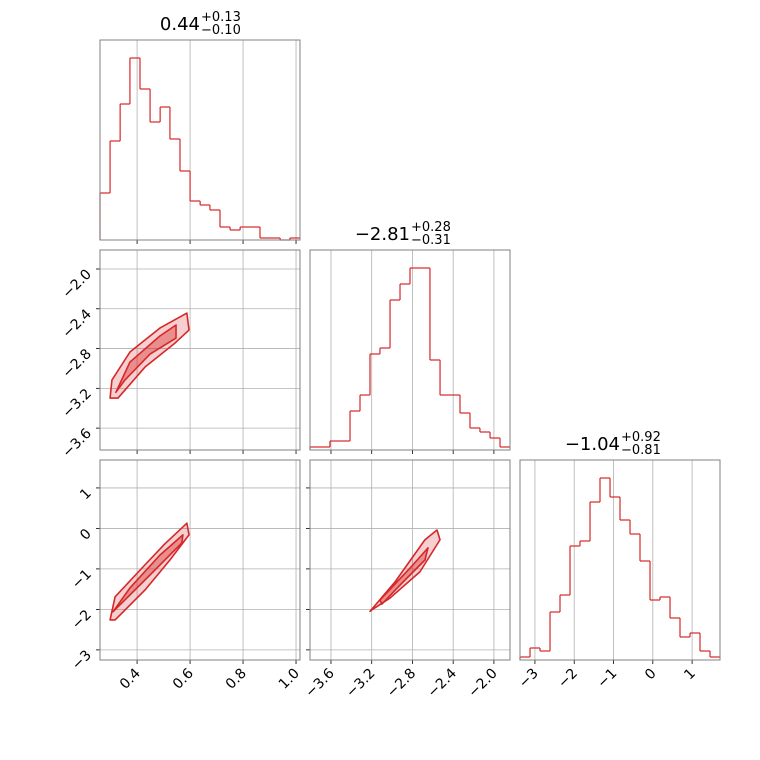  I want to click on y-tick-label: −1, so click(82, 579).